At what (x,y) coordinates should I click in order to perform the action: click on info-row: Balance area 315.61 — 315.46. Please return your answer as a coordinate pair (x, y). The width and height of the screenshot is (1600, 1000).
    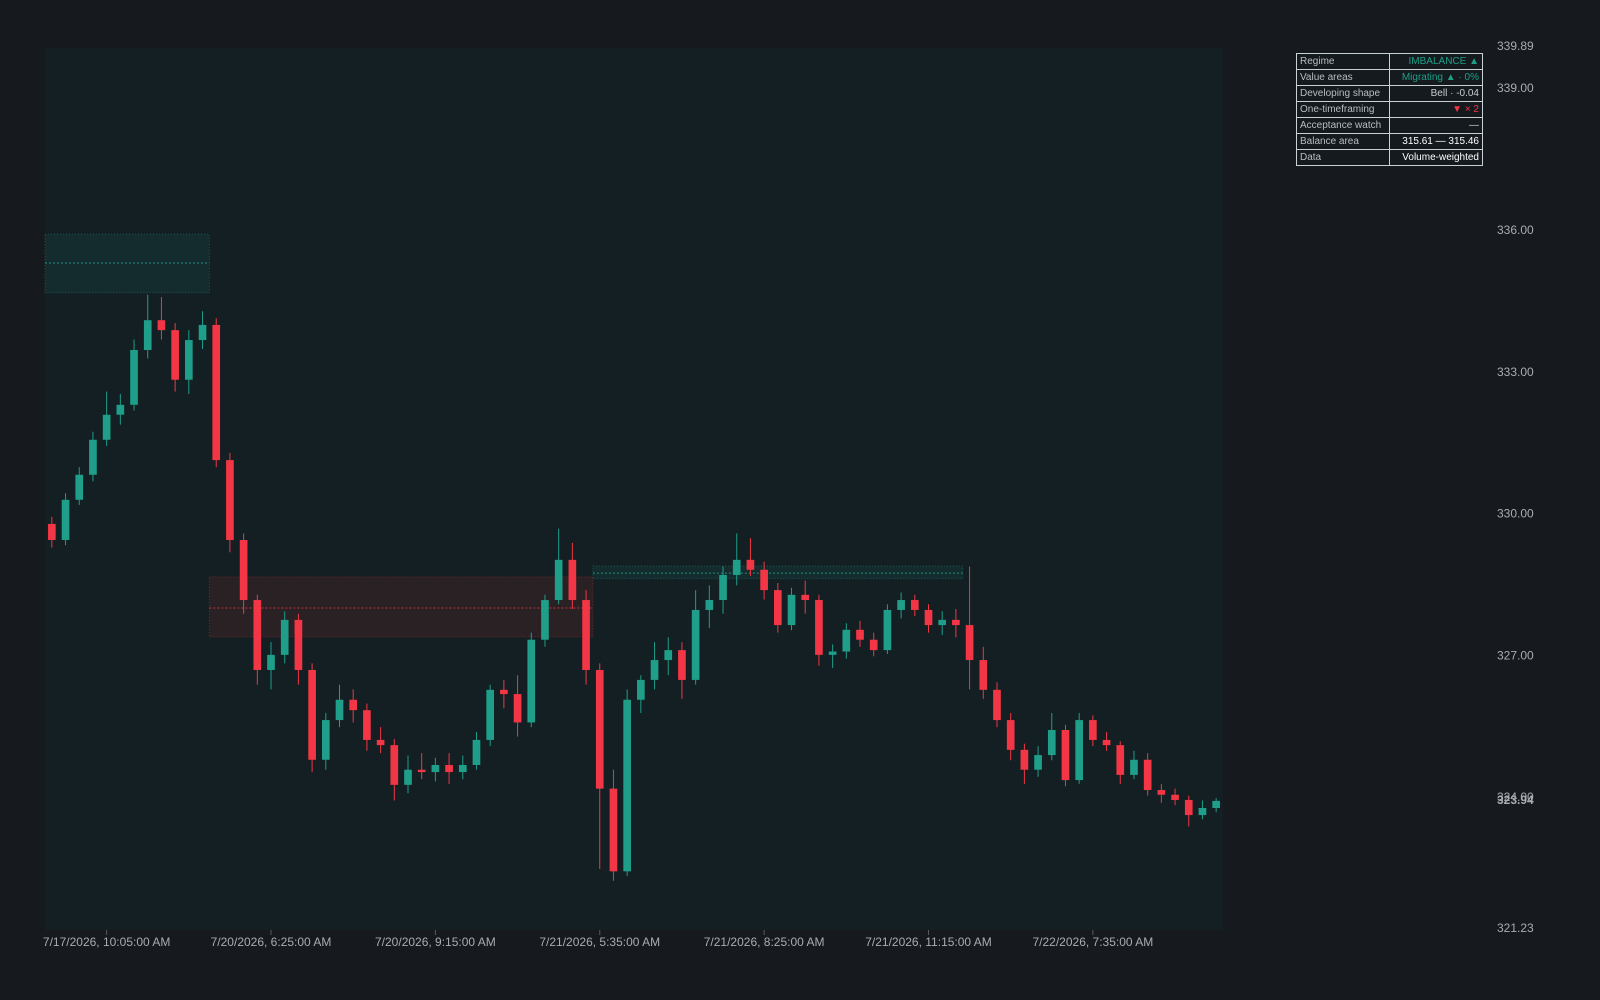
    Looking at the image, I should click on (1389, 141).